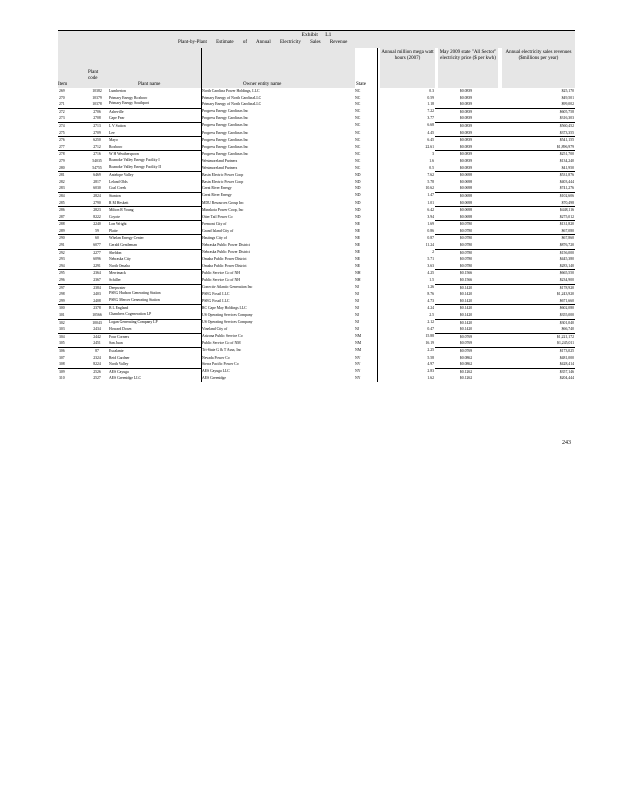 The width and height of the screenshot is (618, 800). Describe the element at coordinates (536, 210) in the screenshot. I see `cell-revenue: $448,116` at that location.